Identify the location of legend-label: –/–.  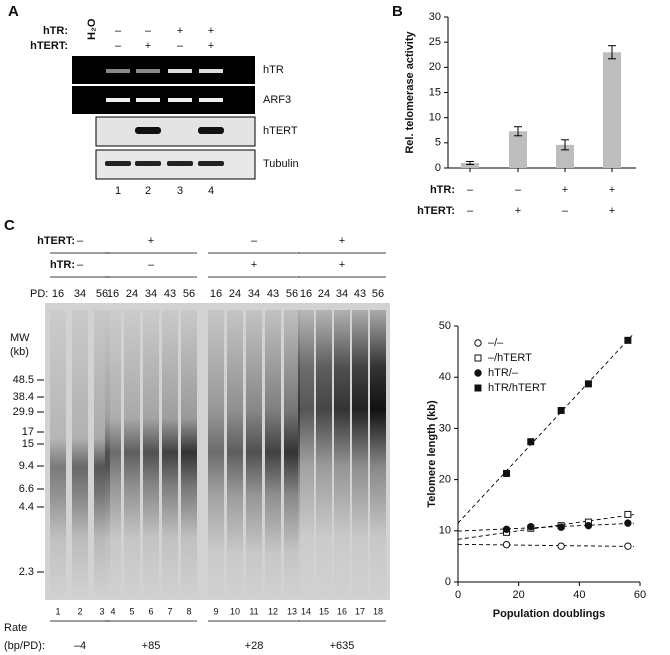
(496, 343).